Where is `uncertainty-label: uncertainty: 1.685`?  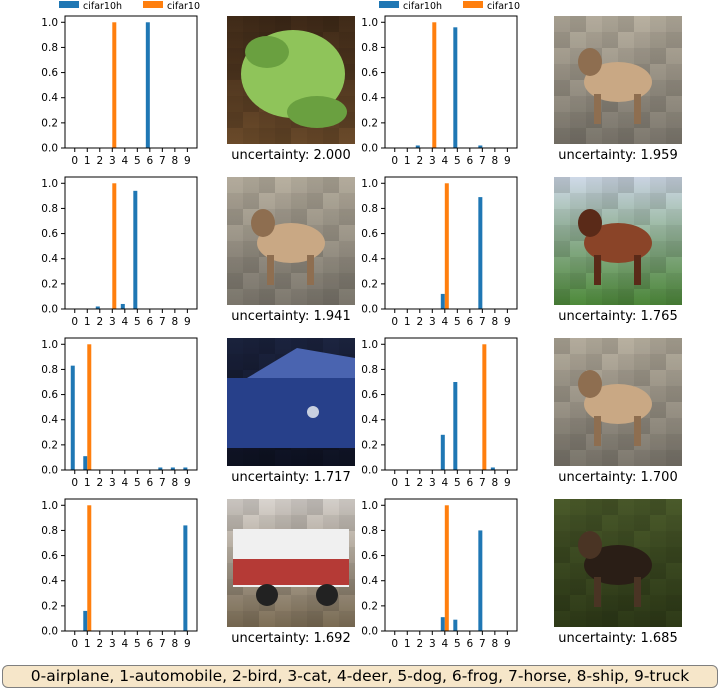 uncertainty-label: uncertainty: 1.685 is located at coordinates (617, 638).